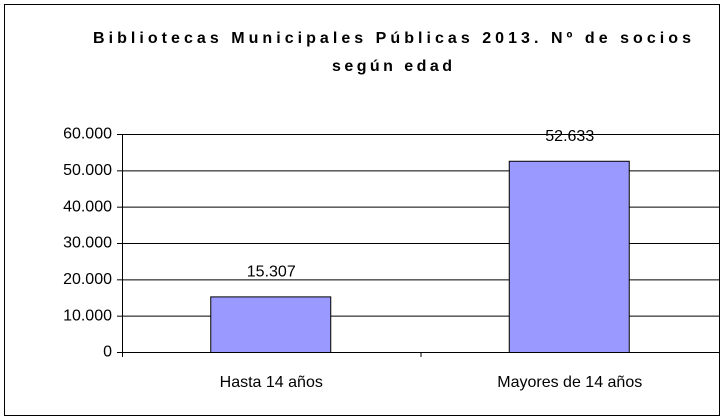 Image resolution: width=725 pixels, height=420 pixels. Describe the element at coordinates (87, 134) in the screenshot. I see `y-tick-label: 60.000` at that location.